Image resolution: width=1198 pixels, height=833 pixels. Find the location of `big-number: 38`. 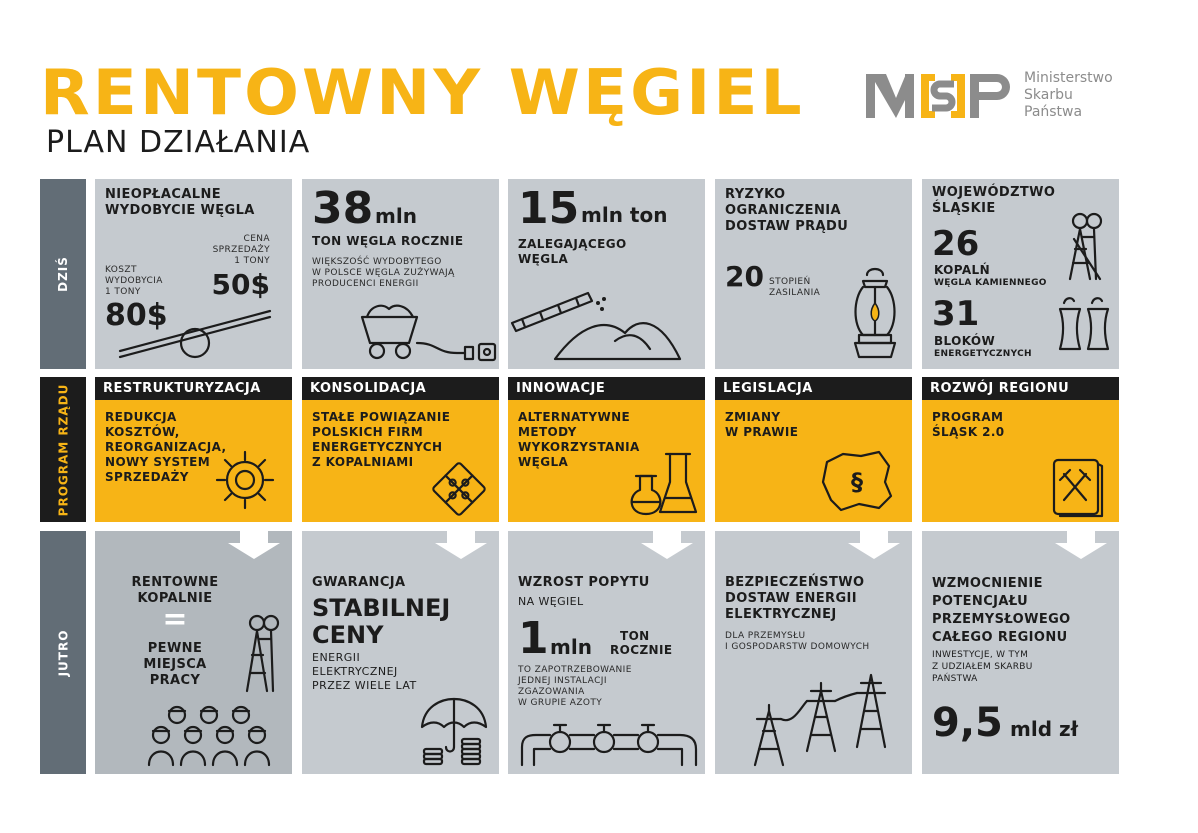

big-number: 38 is located at coordinates (343, 208).